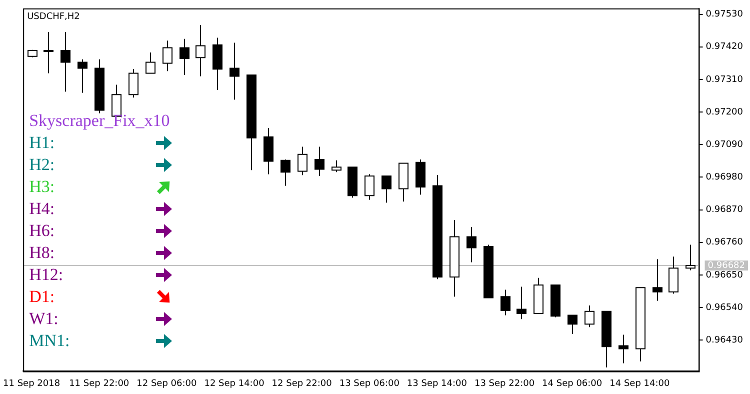 The width and height of the screenshot is (750, 394). What do you see at coordinates (99, 120) in the screenshot?
I see `annotation: Skyscraper_Fix_x10` at bounding box center [99, 120].